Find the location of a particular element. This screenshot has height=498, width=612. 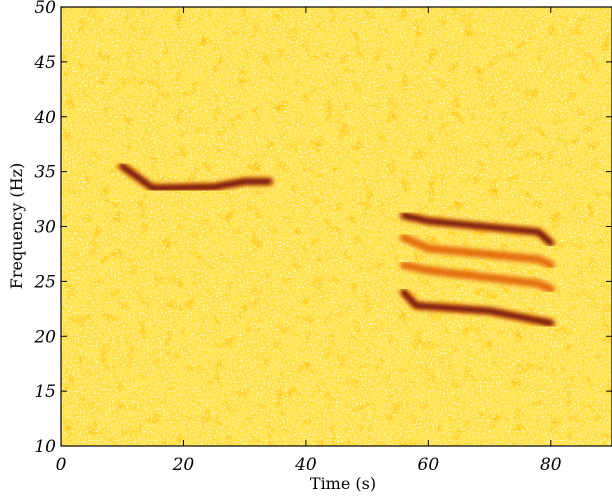

y-tick-label: 30 is located at coordinates (45, 228).